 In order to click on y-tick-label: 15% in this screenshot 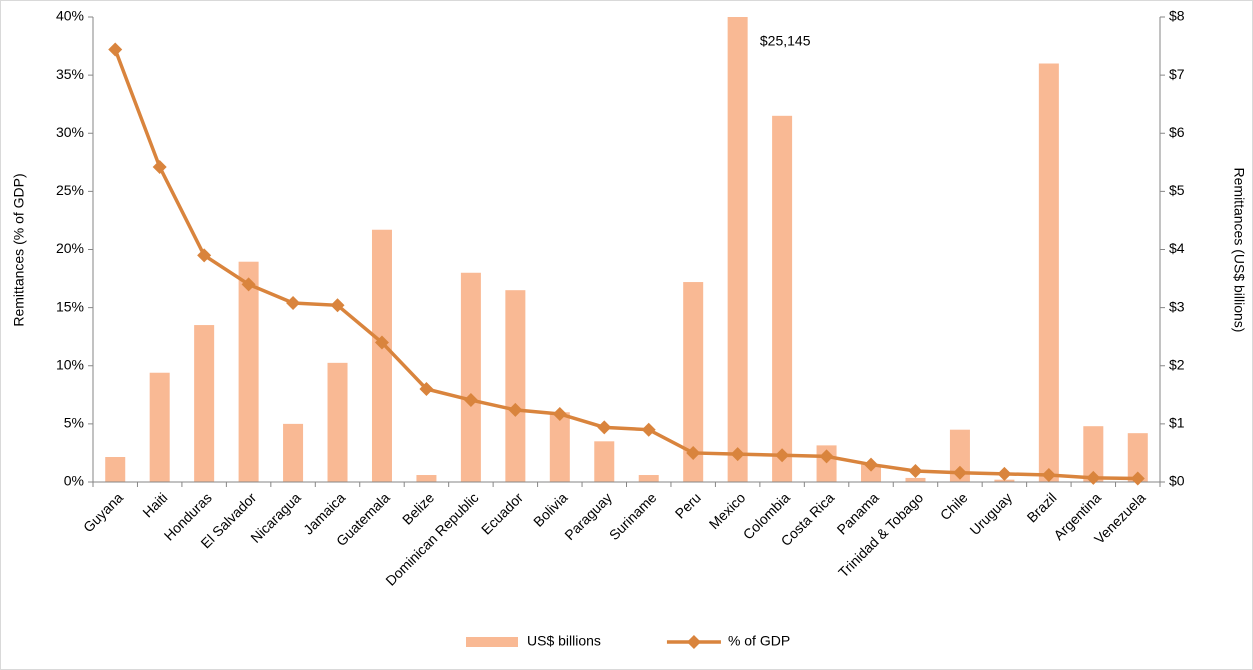, I will do `click(70, 306)`.